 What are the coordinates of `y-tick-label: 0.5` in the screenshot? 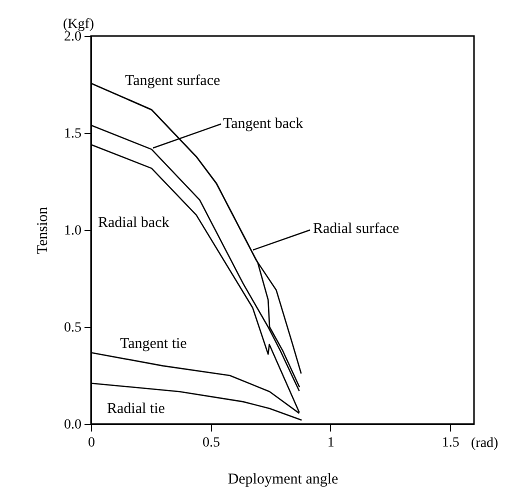 It's located at (73, 328).